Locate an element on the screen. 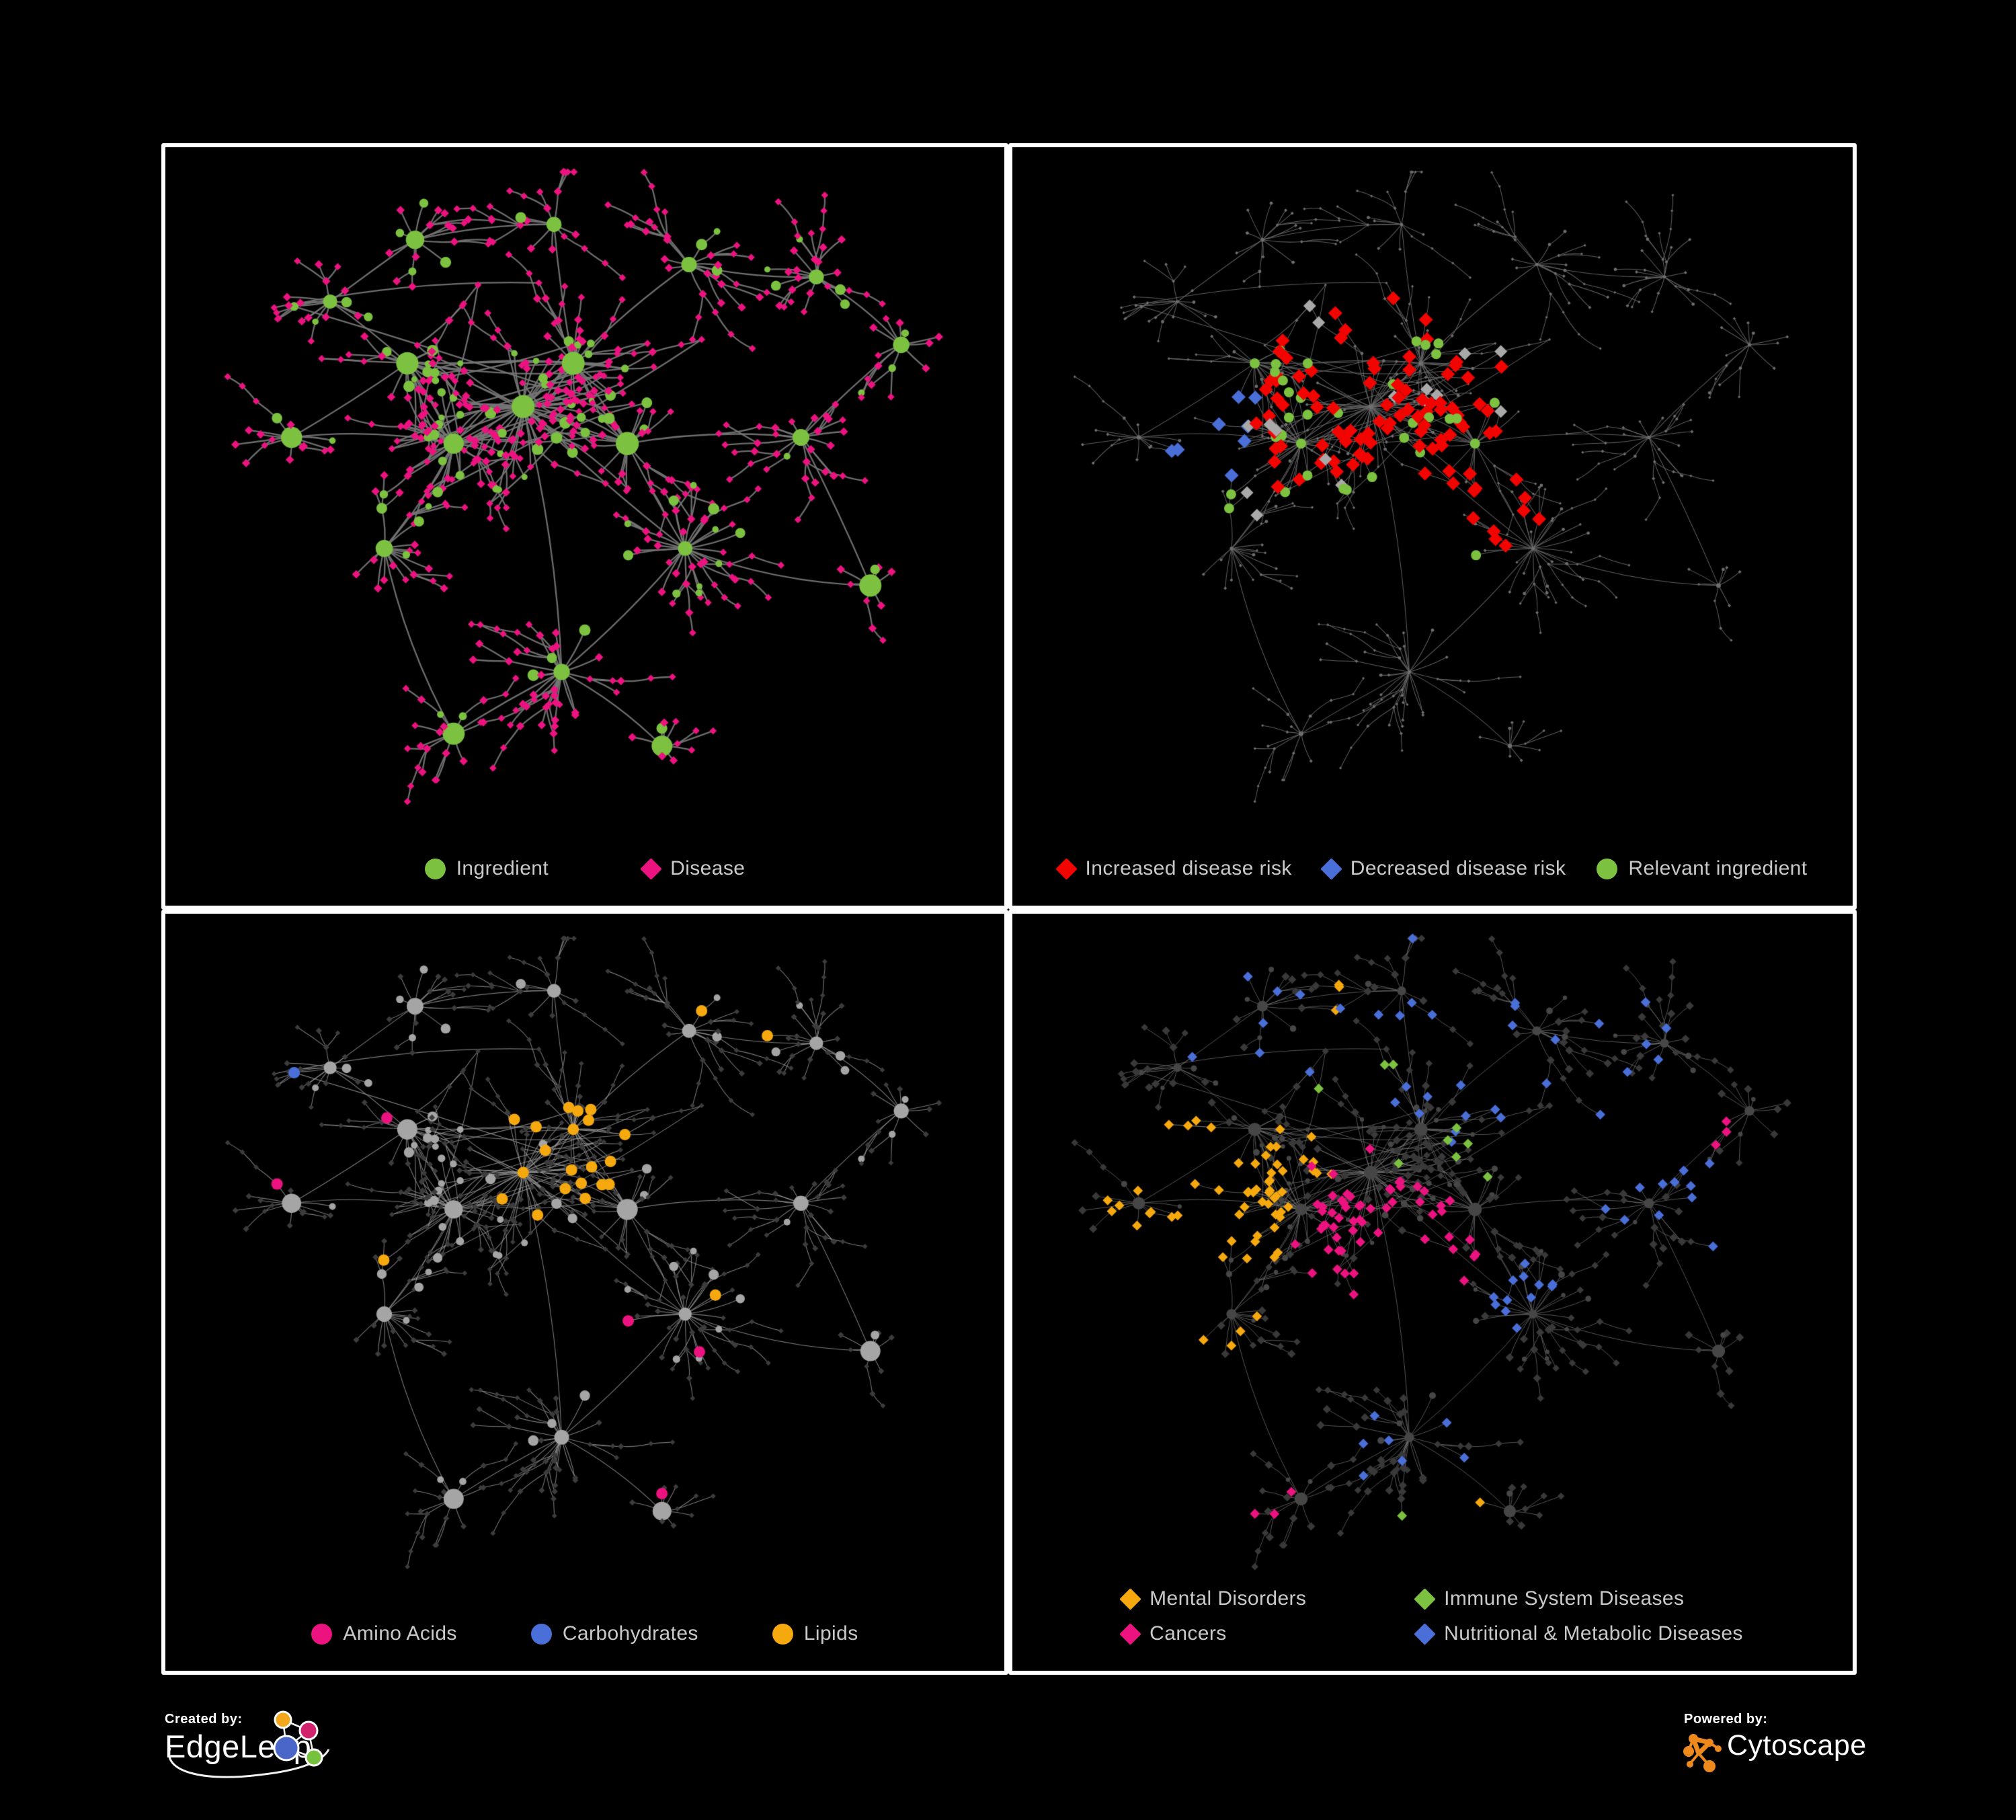 The height and width of the screenshot is (1820, 2016). cytoscape-credit: Powered by: Cytoscape is located at coordinates (1838, 1761).